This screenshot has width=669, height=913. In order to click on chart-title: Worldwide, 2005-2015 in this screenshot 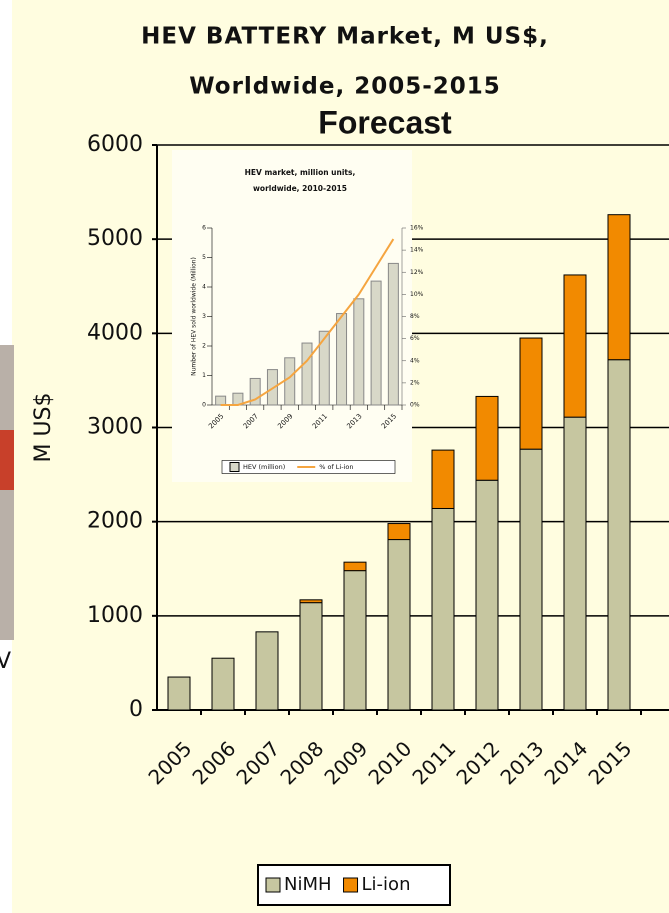, I will do `click(345, 87)`.